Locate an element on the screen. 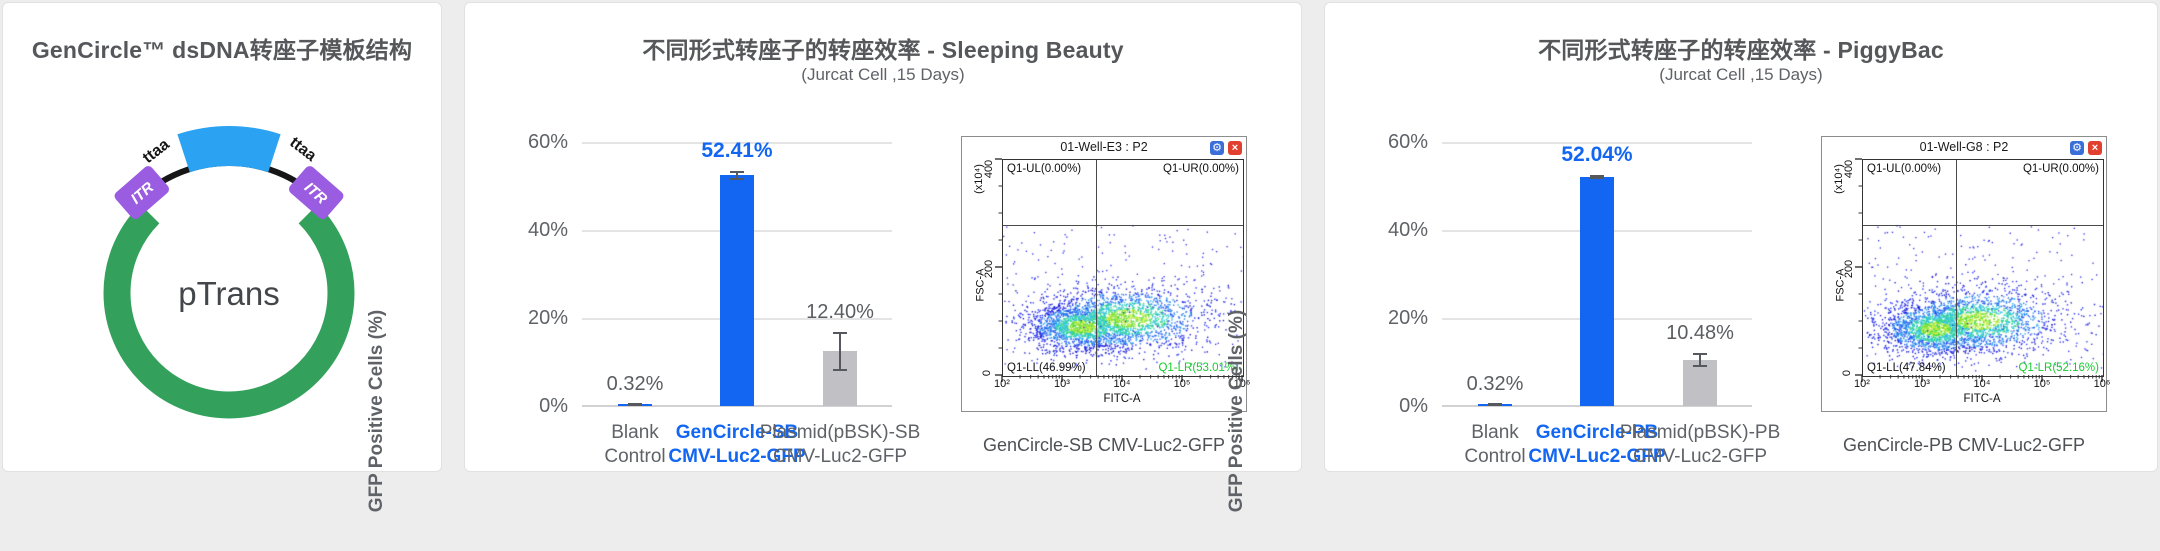  plasmid-name: pTrans is located at coordinates (228, 293).